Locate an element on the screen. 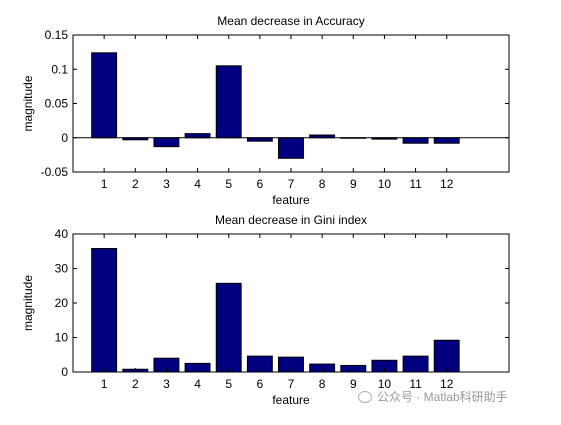 Image resolution: width=561 pixels, height=425 pixels. chart1-xtick-label-5: 5 is located at coordinates (228, 184).